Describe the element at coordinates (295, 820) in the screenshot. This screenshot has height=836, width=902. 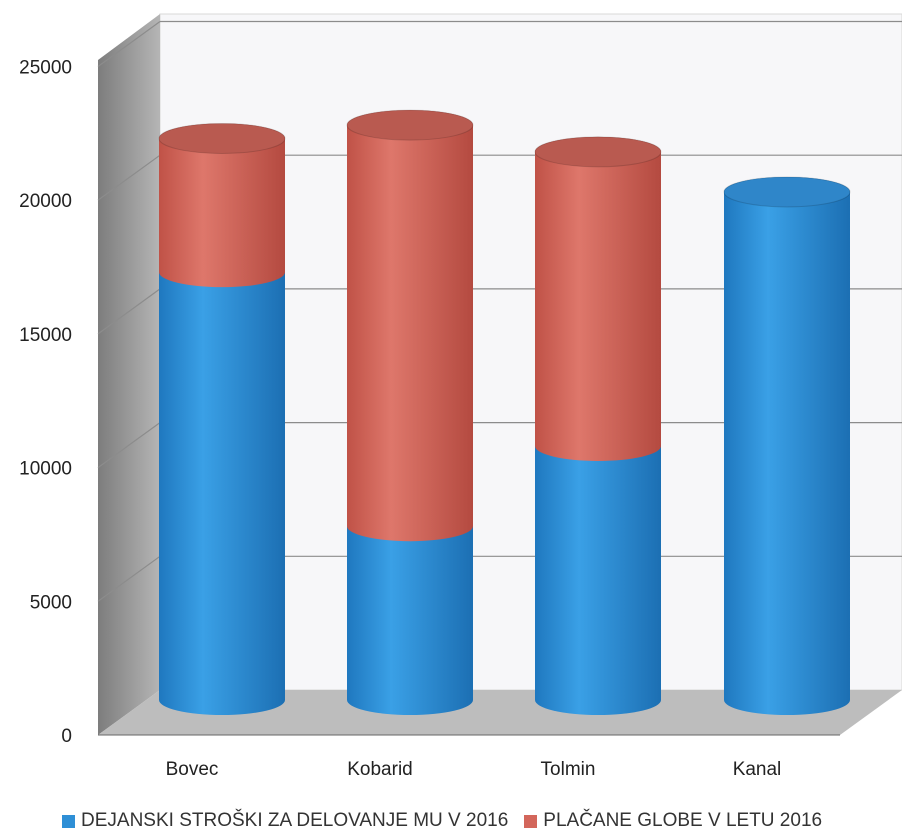
I see `legend-label-stroski: DEJANSKI STROŠKI ZA DELOVANJE MU V 2016` at that location.